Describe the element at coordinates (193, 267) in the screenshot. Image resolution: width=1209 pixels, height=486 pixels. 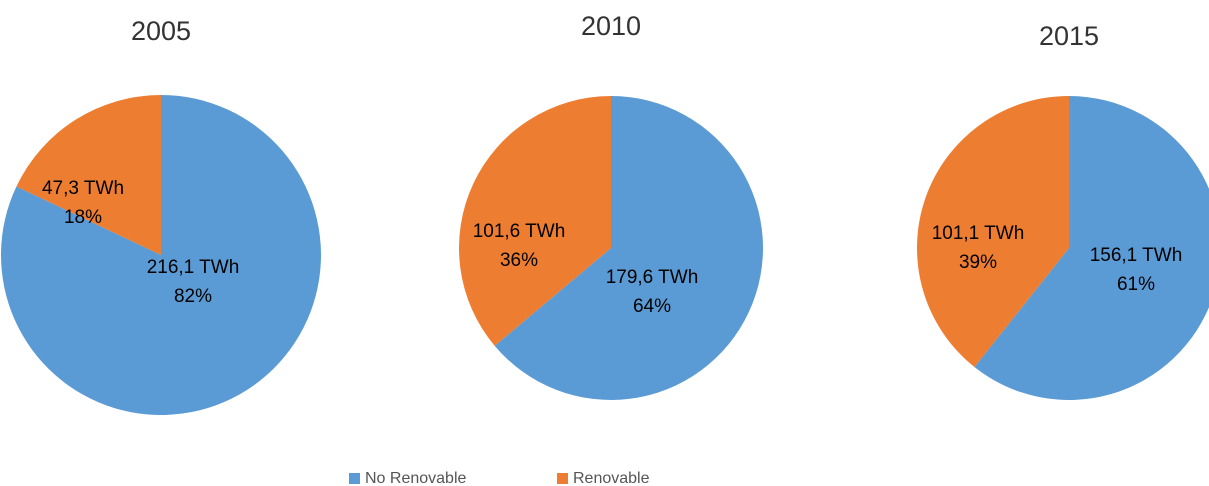
I see `value-label: 216,1 TWh` at that location.